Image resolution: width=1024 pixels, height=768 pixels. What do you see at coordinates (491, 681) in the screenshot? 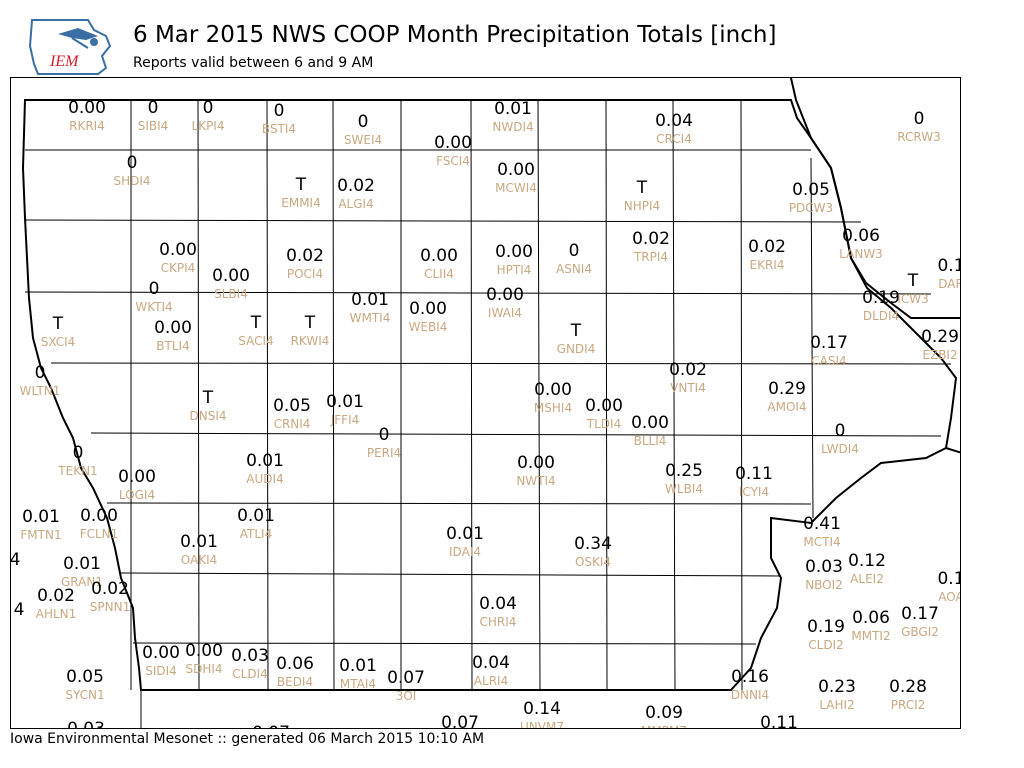
I see `station-id: ALRI4` at bounding box center [491, 681].